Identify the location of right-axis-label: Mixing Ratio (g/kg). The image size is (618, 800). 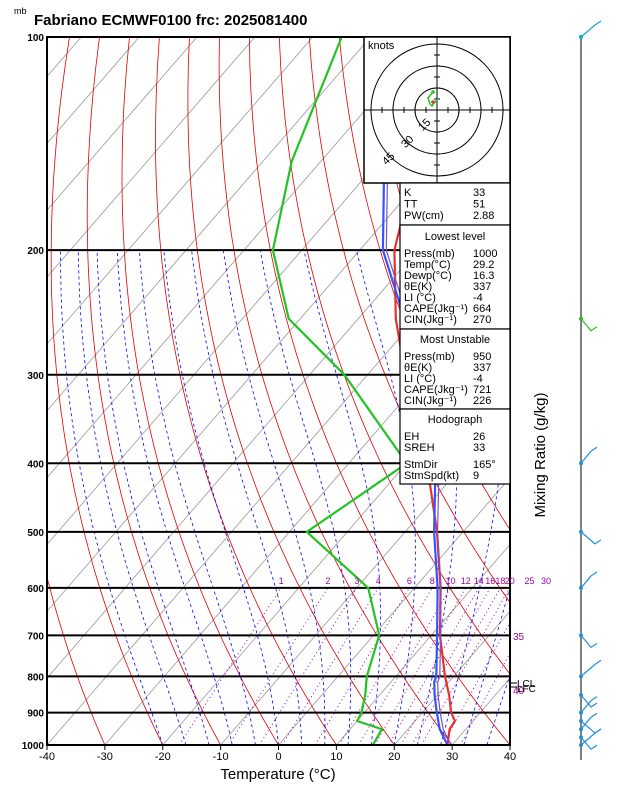
(540, 454).